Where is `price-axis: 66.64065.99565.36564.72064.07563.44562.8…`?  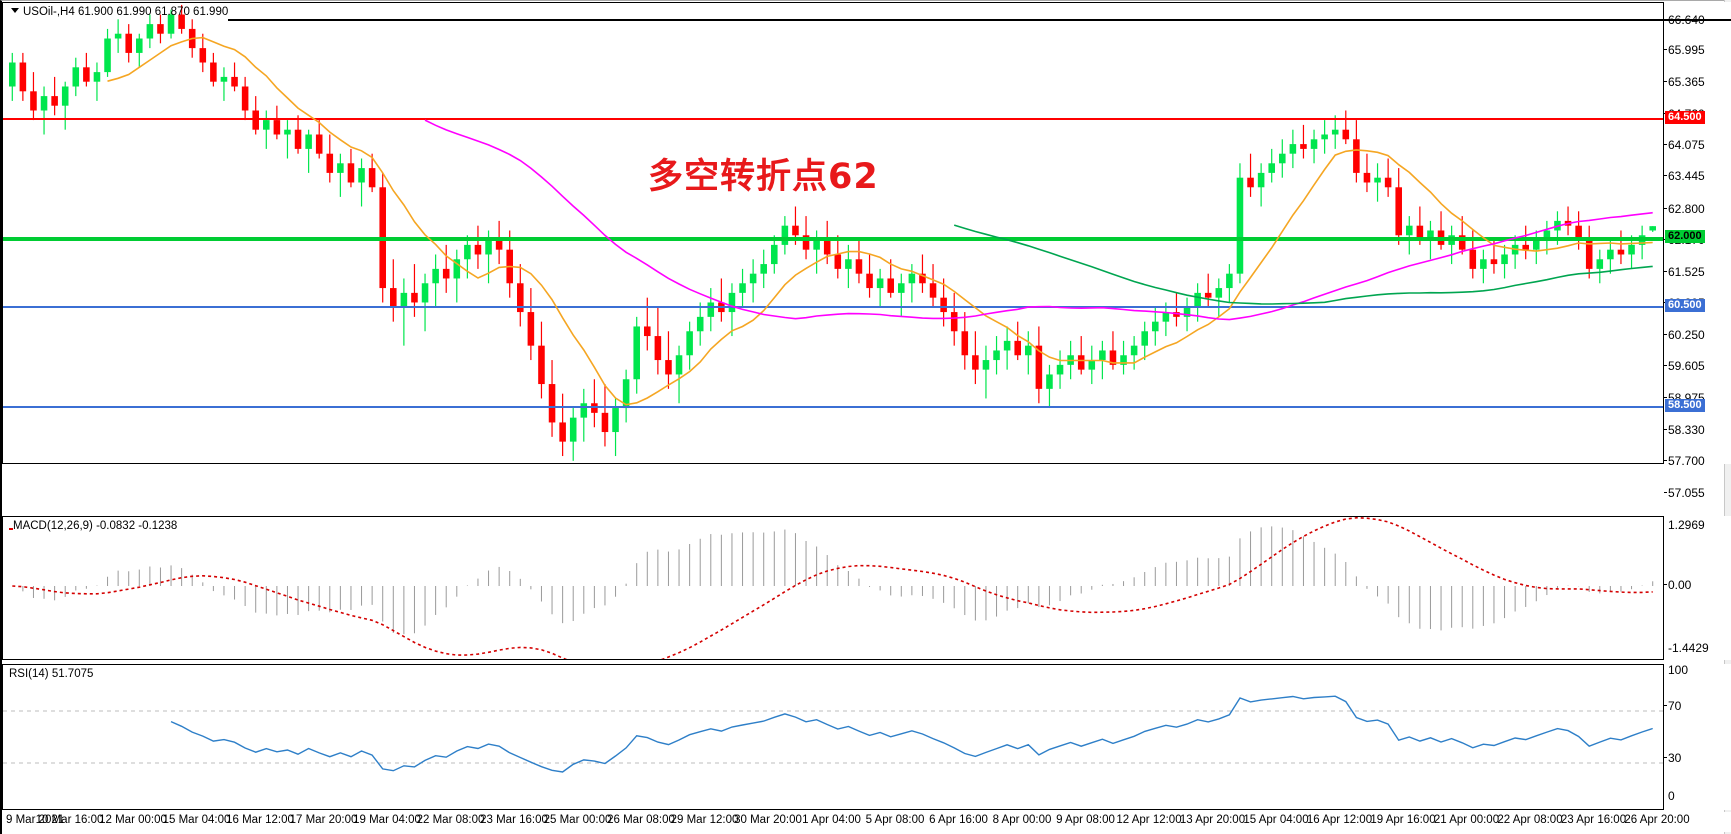 price-axis: 66.64065.99565.36564.72064.07563.44562.8… is located at coordinates (1697, 250).